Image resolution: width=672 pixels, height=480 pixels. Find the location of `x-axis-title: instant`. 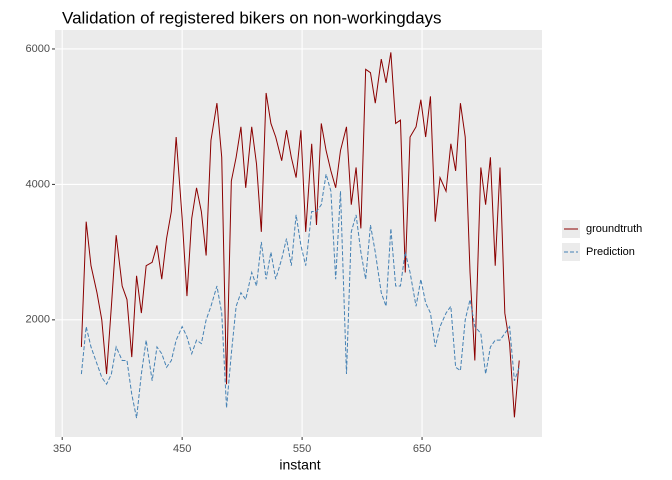

x-axis-title: instant is located at coordinates (299, 465).